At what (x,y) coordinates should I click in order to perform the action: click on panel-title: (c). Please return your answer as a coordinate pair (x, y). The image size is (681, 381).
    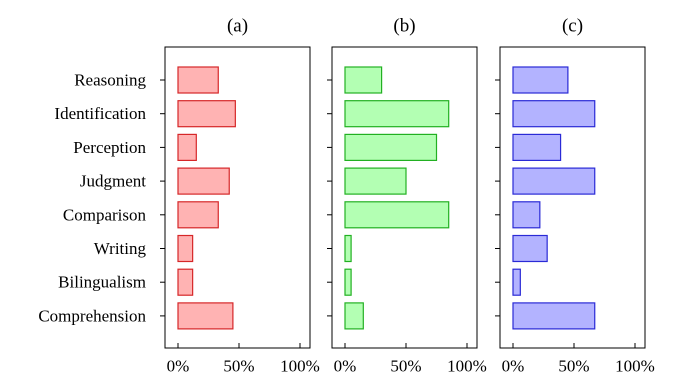
    Looking at the image, I should click on (572, 26).